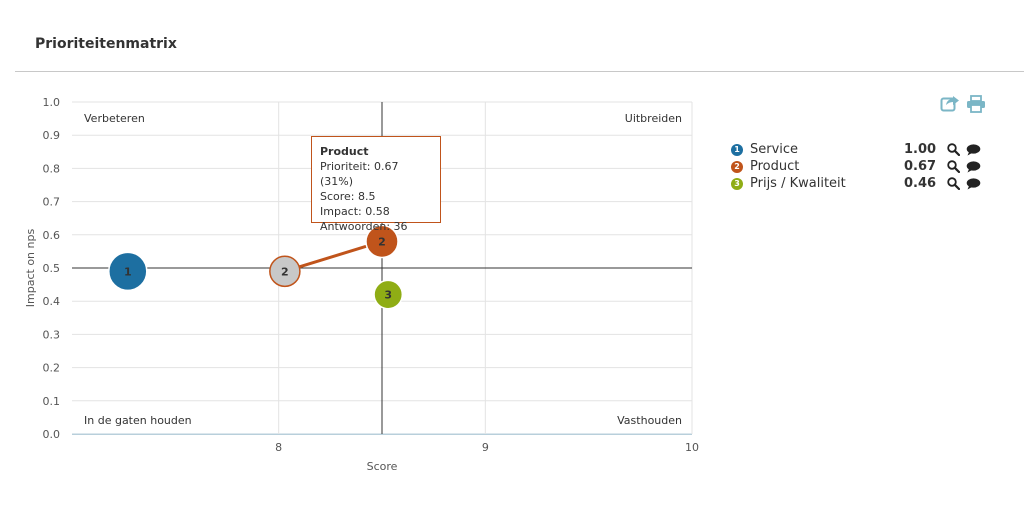 The image size is (1024, 506). I want to click on y-tick-label: 0.9, so click(52, 135).